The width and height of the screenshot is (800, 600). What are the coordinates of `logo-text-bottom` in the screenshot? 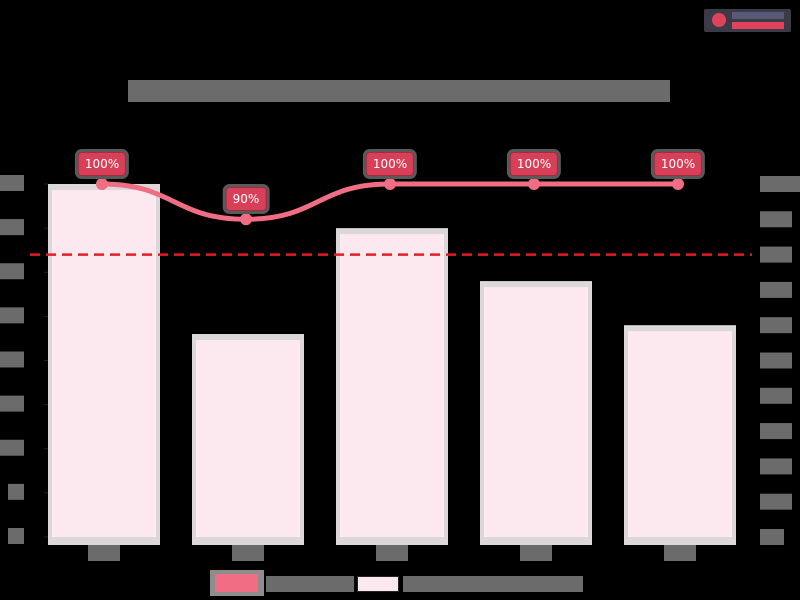 It's located at (758, 25).